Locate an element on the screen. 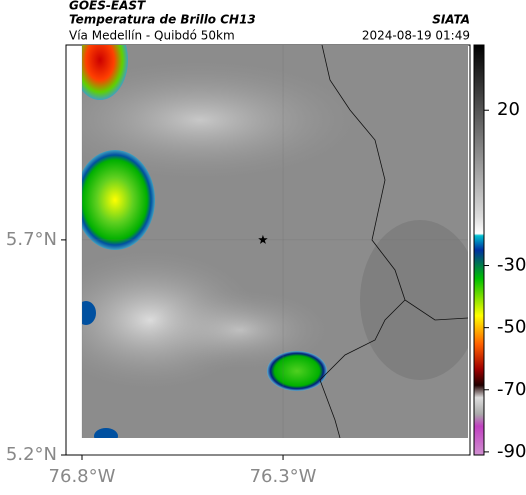 This screenshot has width=526, height=495. location-marker is located at coordinates (263, 239).